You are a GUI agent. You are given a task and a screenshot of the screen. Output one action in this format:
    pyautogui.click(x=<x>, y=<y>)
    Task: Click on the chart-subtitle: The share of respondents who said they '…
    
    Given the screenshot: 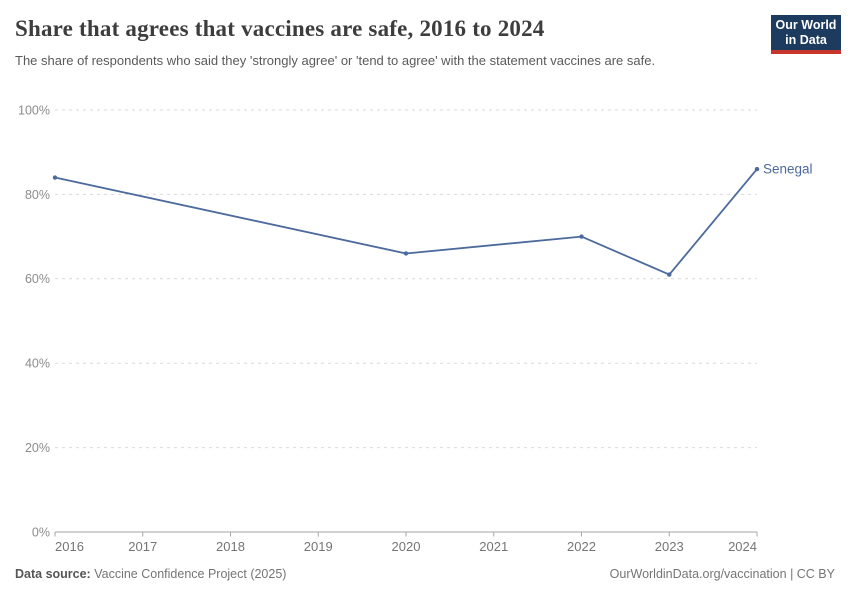 What is the action you would take?
    pyautogui.click(x=335, y=60)
    